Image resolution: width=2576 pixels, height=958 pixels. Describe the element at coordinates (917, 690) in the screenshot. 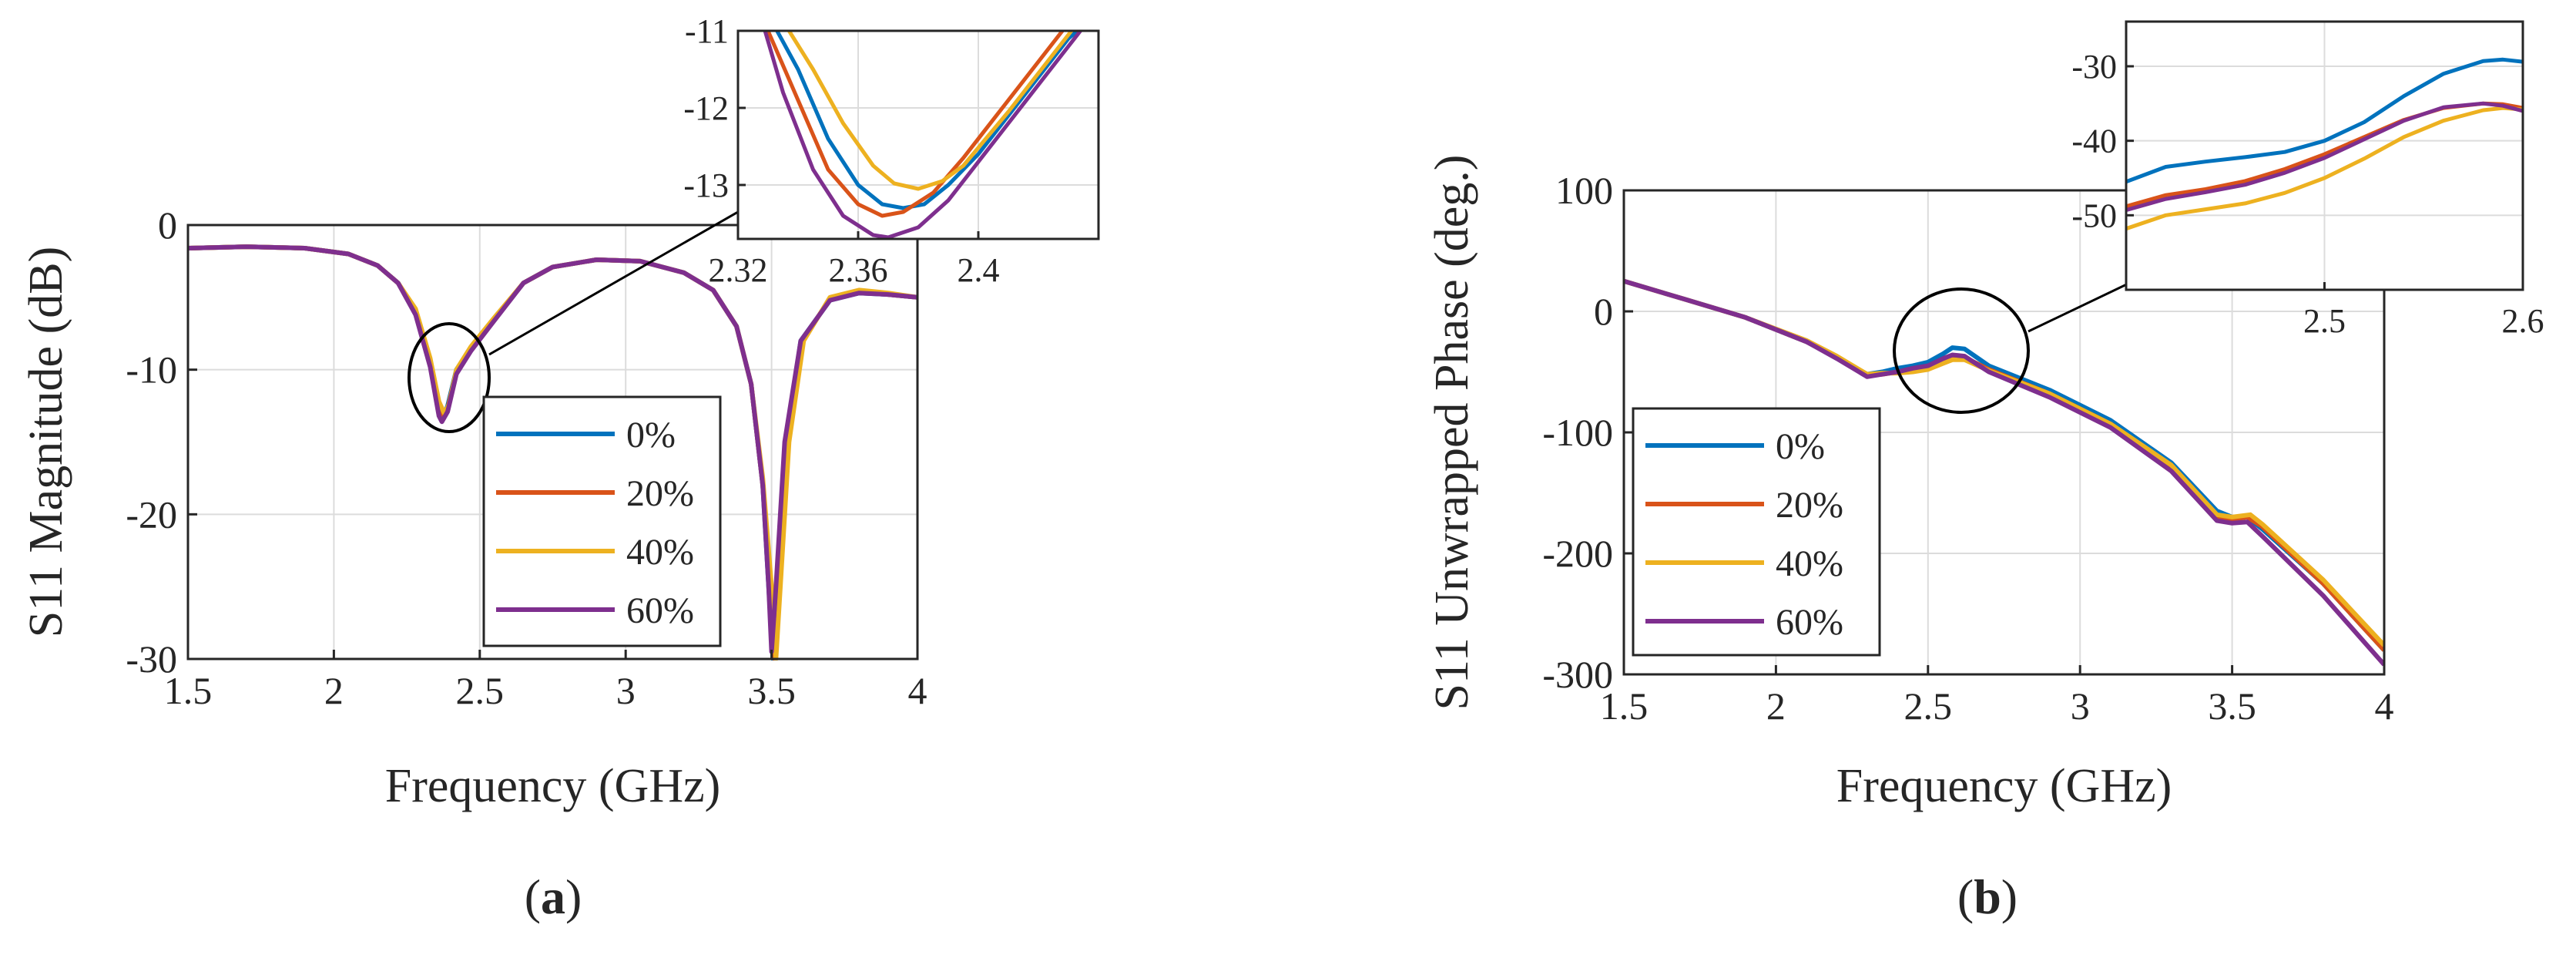

I see `chart-a-xtick-label: 4` at that location.